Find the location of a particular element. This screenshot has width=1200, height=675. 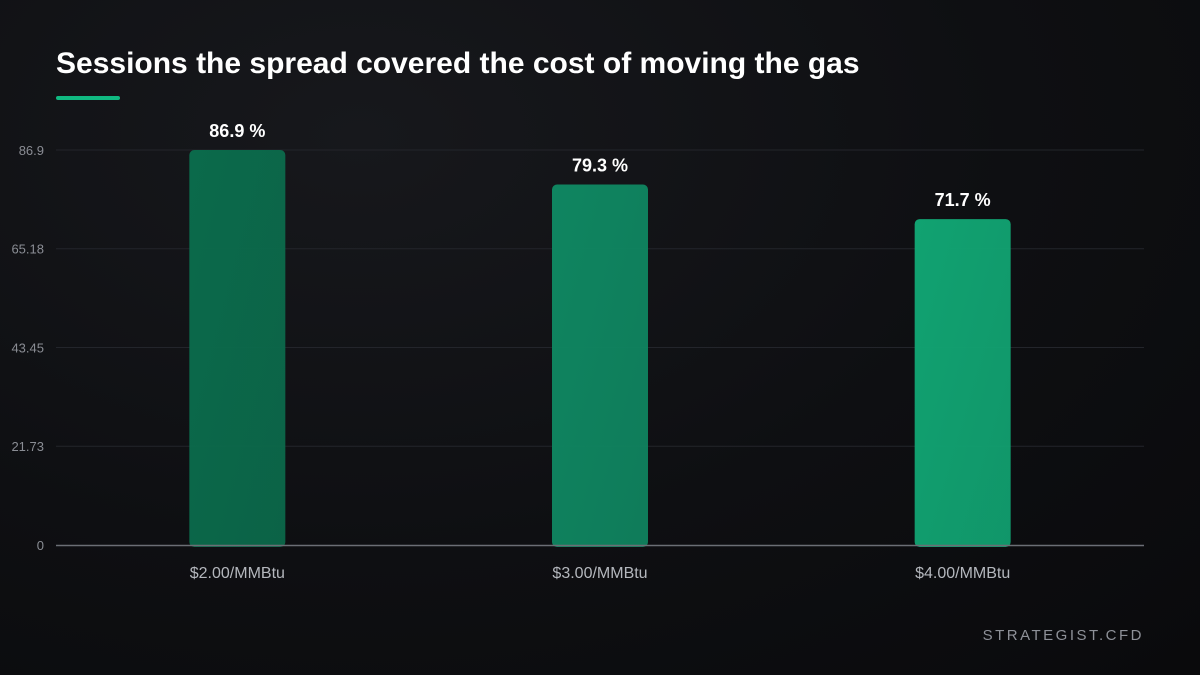

y-tick-label: 43.45 is located at coordinates (27, 348).